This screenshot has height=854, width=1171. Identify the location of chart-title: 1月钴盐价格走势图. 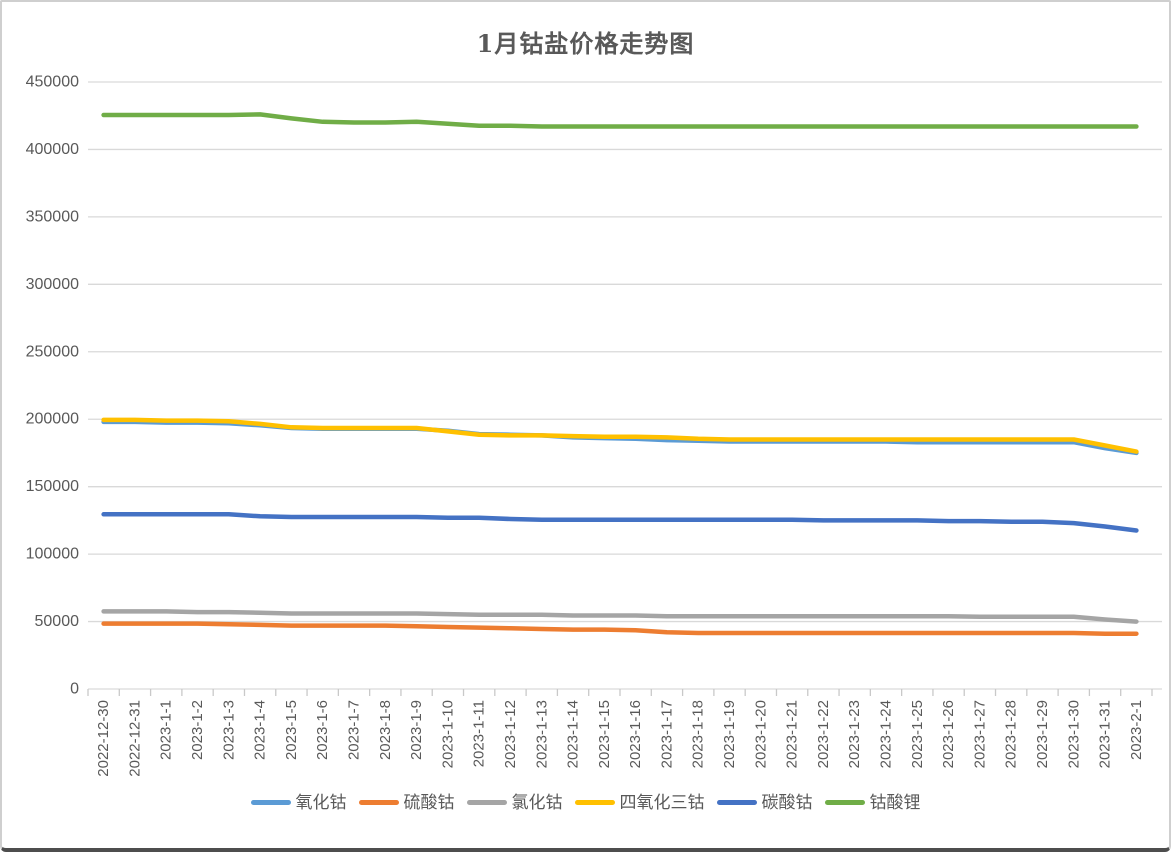
(585, 43).